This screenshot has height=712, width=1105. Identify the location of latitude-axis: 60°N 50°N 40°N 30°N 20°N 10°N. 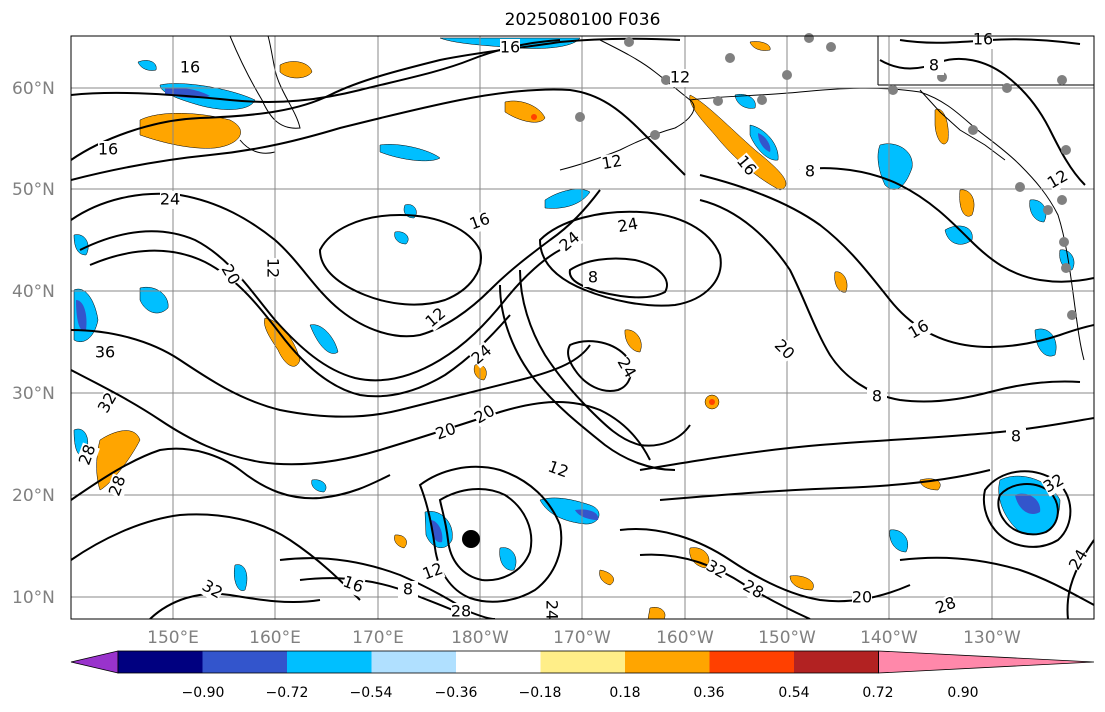
(33, 343).